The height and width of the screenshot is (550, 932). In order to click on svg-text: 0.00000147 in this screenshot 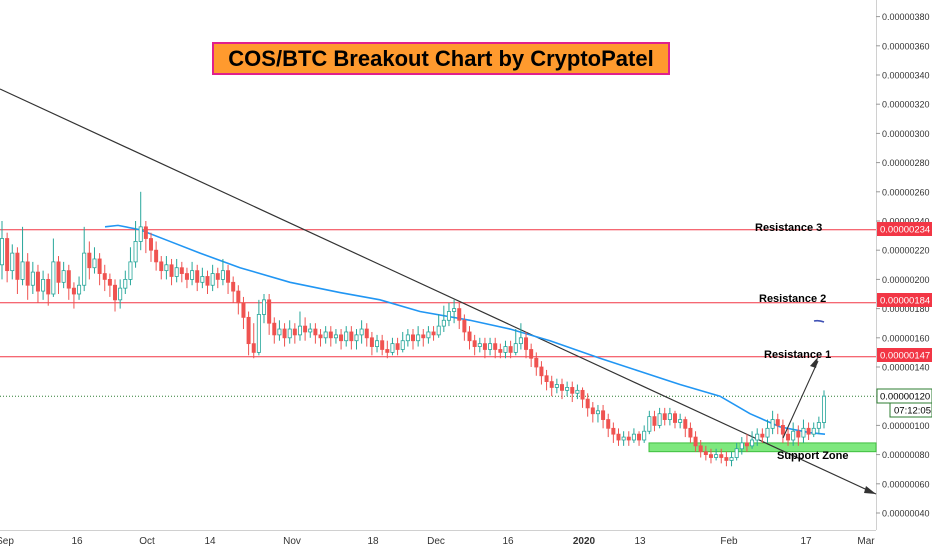, I will do `click(905, 356)`.